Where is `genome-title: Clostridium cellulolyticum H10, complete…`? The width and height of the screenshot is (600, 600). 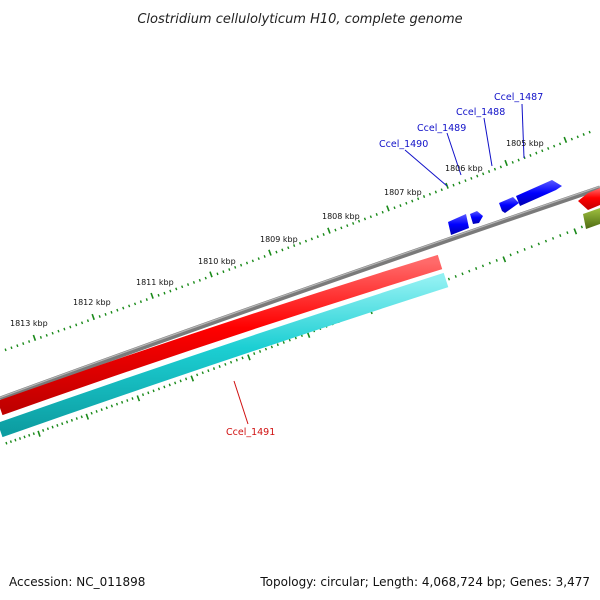
genome-title: Clostridium cellulolyticum H10, complete… is located at coordinates (299, 19).